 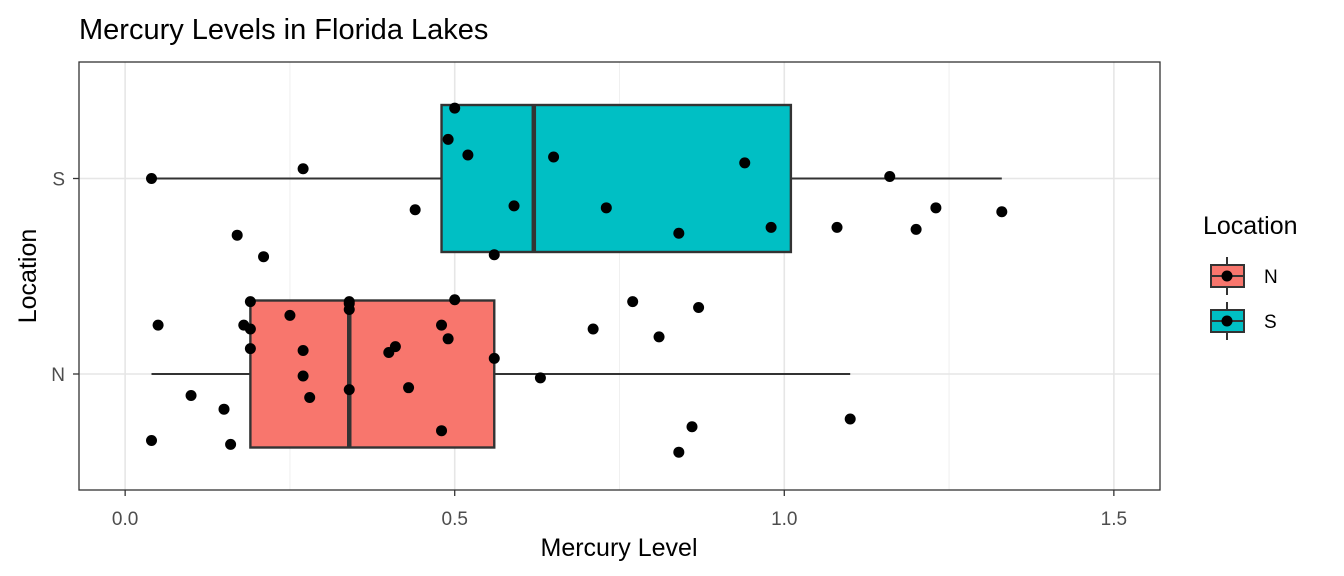 What do you see at coordinates (1250, 226) in the screenshot?
I see `legend-title: Location` at bounding box center [1250, 226].